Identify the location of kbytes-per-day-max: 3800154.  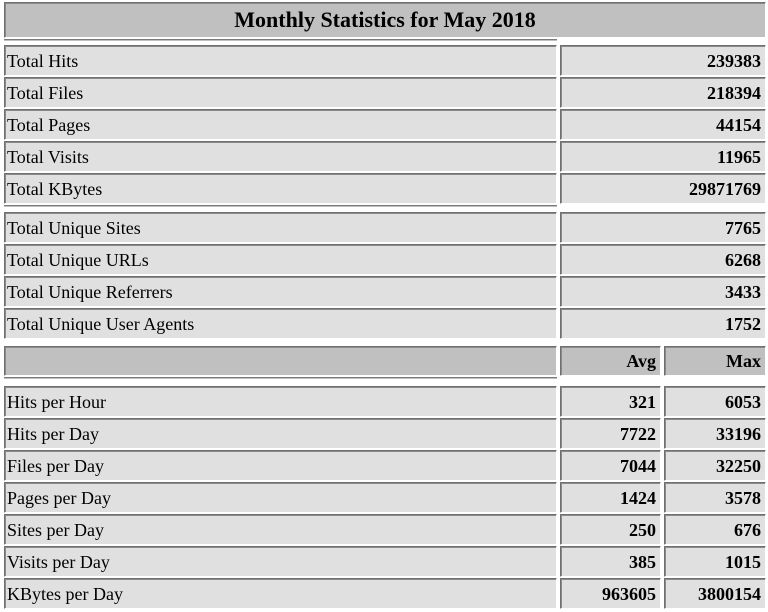
(715, 593).